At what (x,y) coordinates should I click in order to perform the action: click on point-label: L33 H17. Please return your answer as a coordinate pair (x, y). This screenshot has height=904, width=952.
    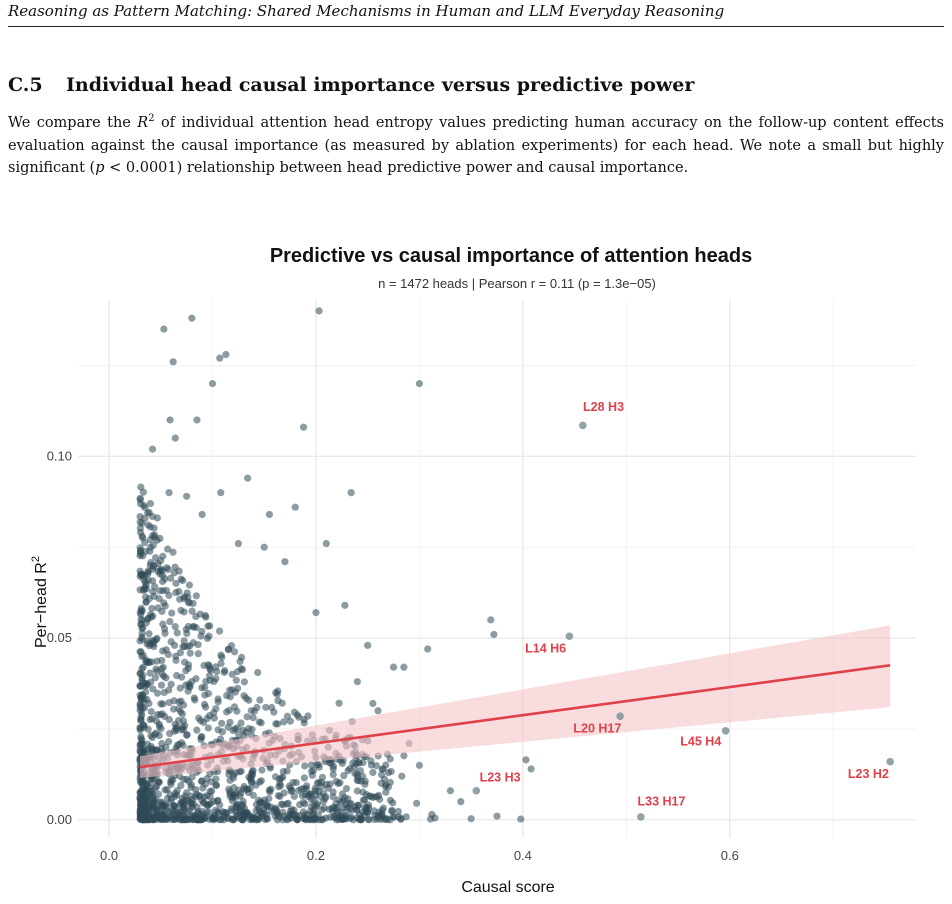
    Looking at the image, I should click on (662, 801).